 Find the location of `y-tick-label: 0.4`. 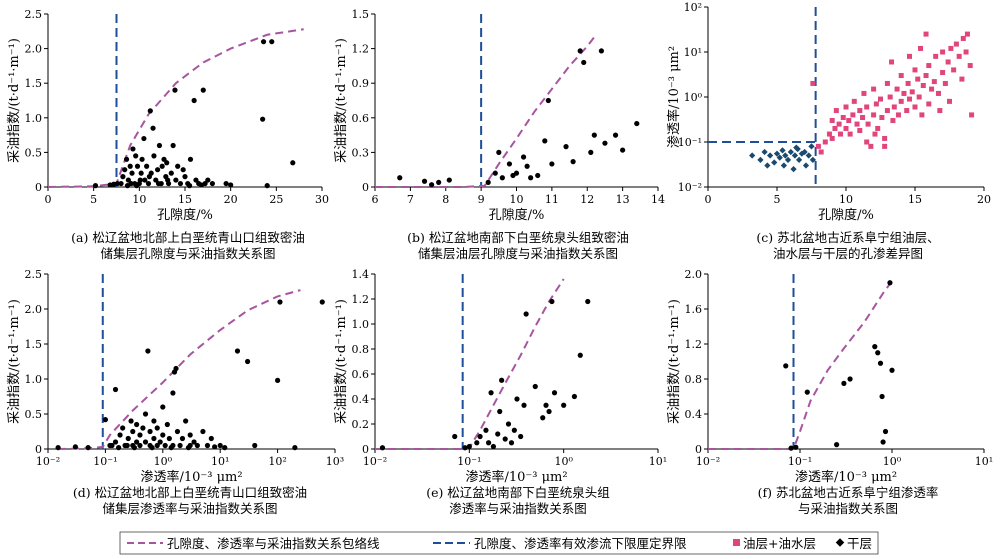

y-tick-label: 0.4 is located at coordinates (361, 399).